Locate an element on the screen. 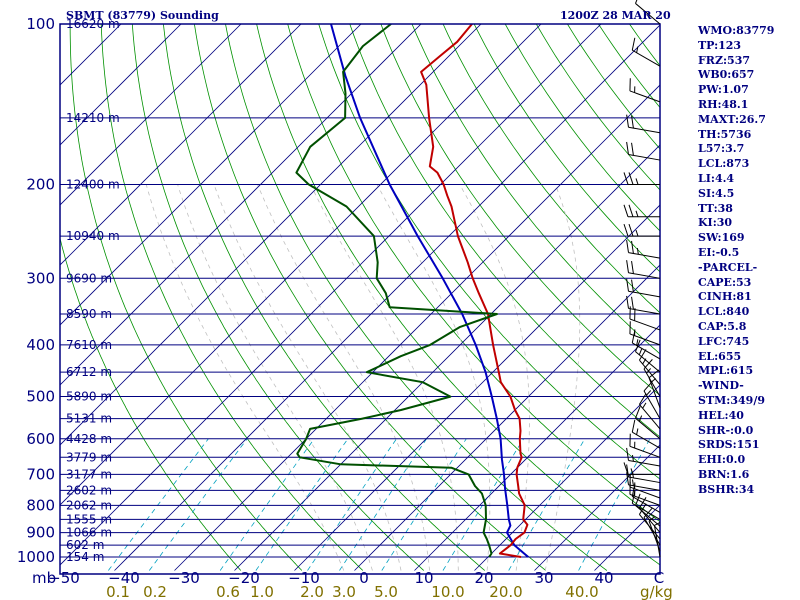 The width and height of the screenshot is (800, 600). dry-adiabat is located at coordinates (551, 169).